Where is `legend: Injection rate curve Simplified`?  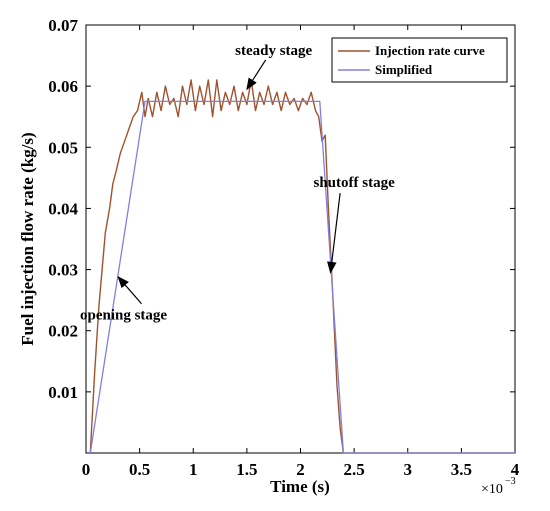 legend: Injection rate curve Simplified is located at coordinates (419, 60).